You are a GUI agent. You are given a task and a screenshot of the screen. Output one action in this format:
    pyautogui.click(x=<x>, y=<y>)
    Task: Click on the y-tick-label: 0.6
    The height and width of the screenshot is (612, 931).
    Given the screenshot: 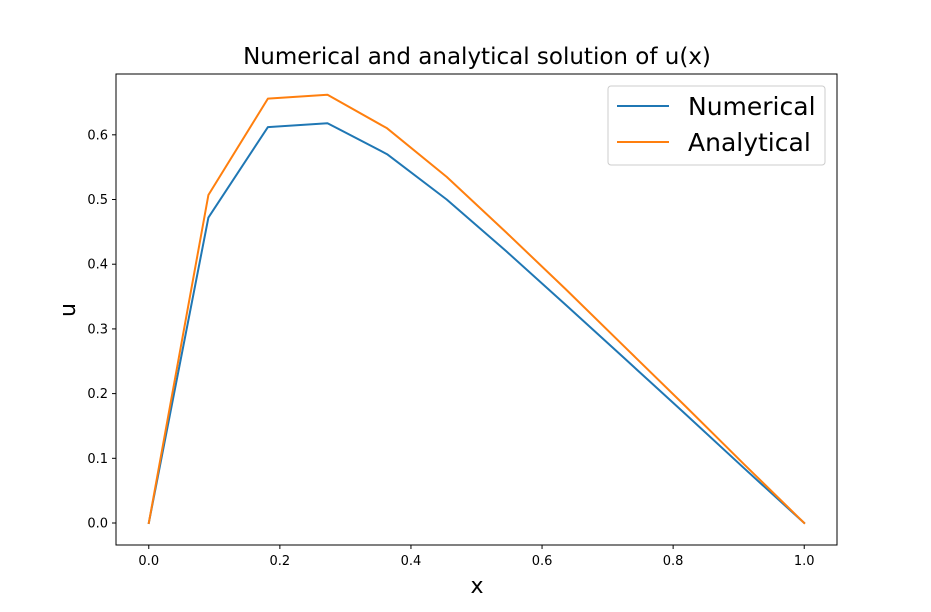 What is the action you would take?
    pyautogui.click(x=97, y=135)
    